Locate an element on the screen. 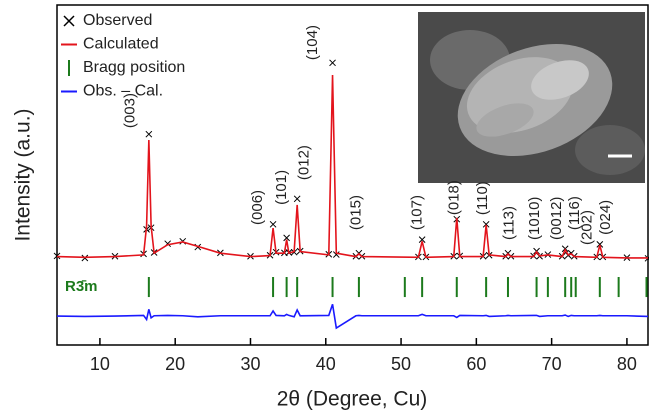  peak-label: (018) is located at coordinates (453, 197).